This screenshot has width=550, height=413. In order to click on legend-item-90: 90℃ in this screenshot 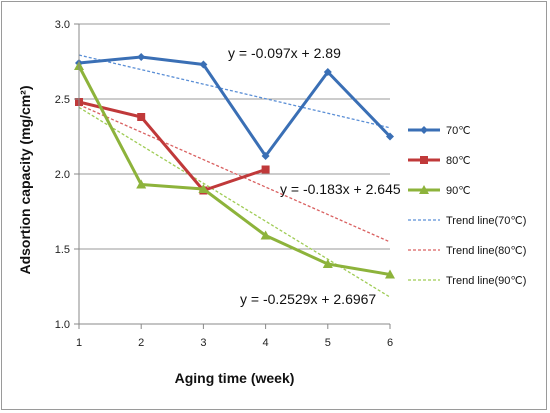, I will do `click(439, 191)`.